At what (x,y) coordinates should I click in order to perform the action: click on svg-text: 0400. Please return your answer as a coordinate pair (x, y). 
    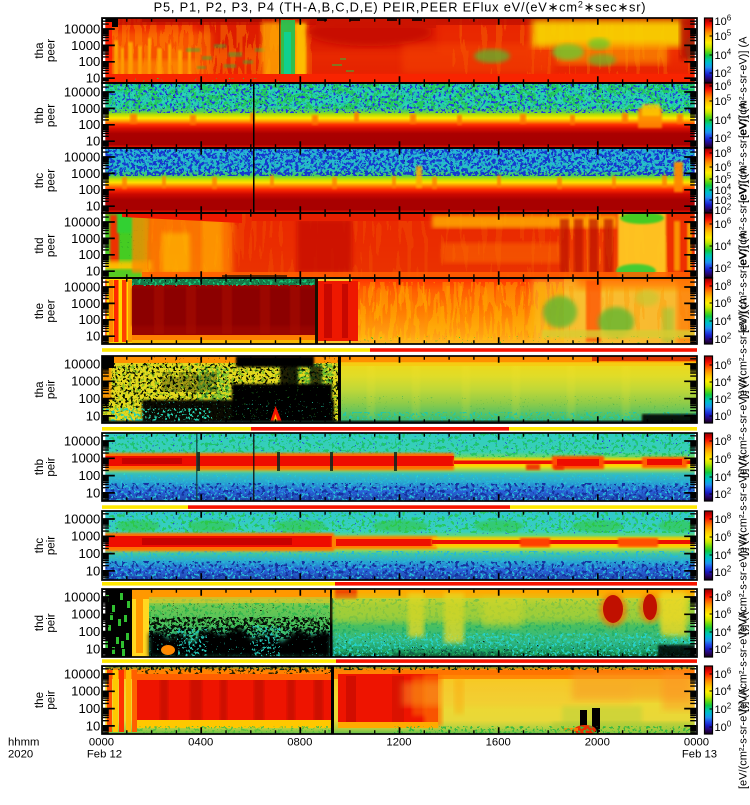
    Looking at the image, I should click on (200, 743).